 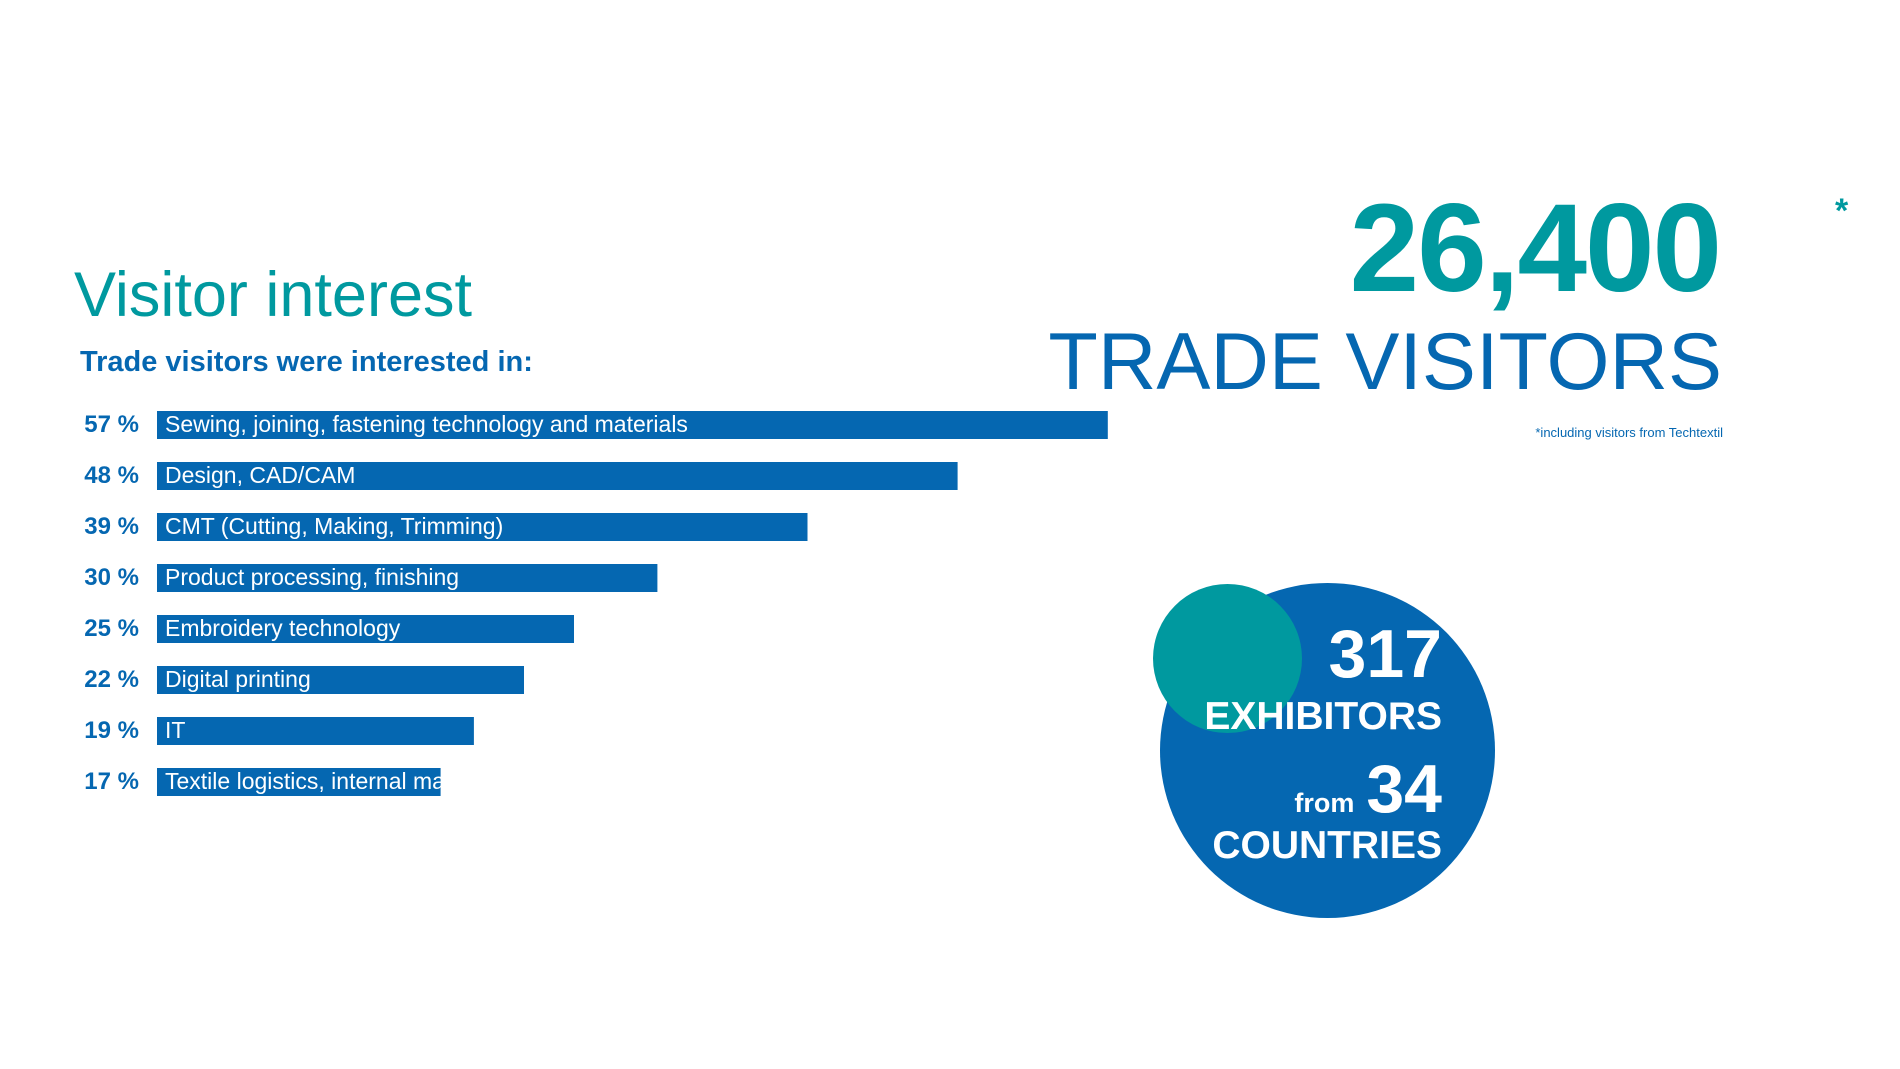 What do you see at coordinates (175, 730) in the screenshot?
I see `bar-category-label: IT` at bounding box center [175, 730].